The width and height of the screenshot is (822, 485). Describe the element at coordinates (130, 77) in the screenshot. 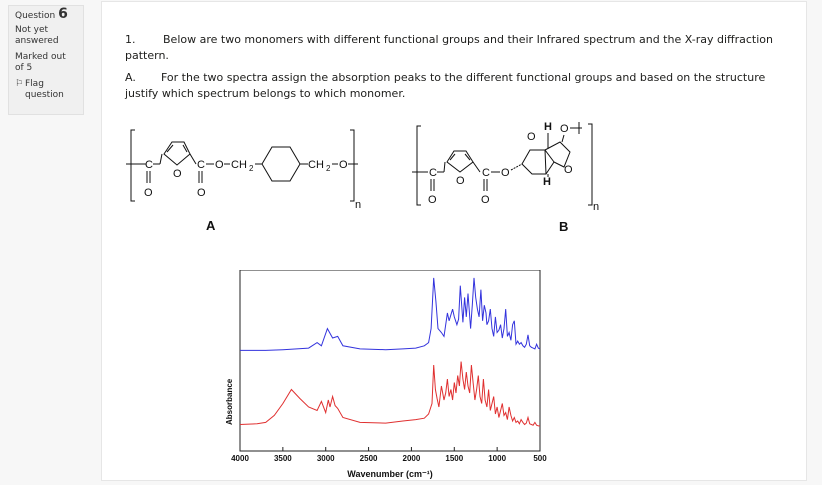

I see `part-a-number: A.` at that location.